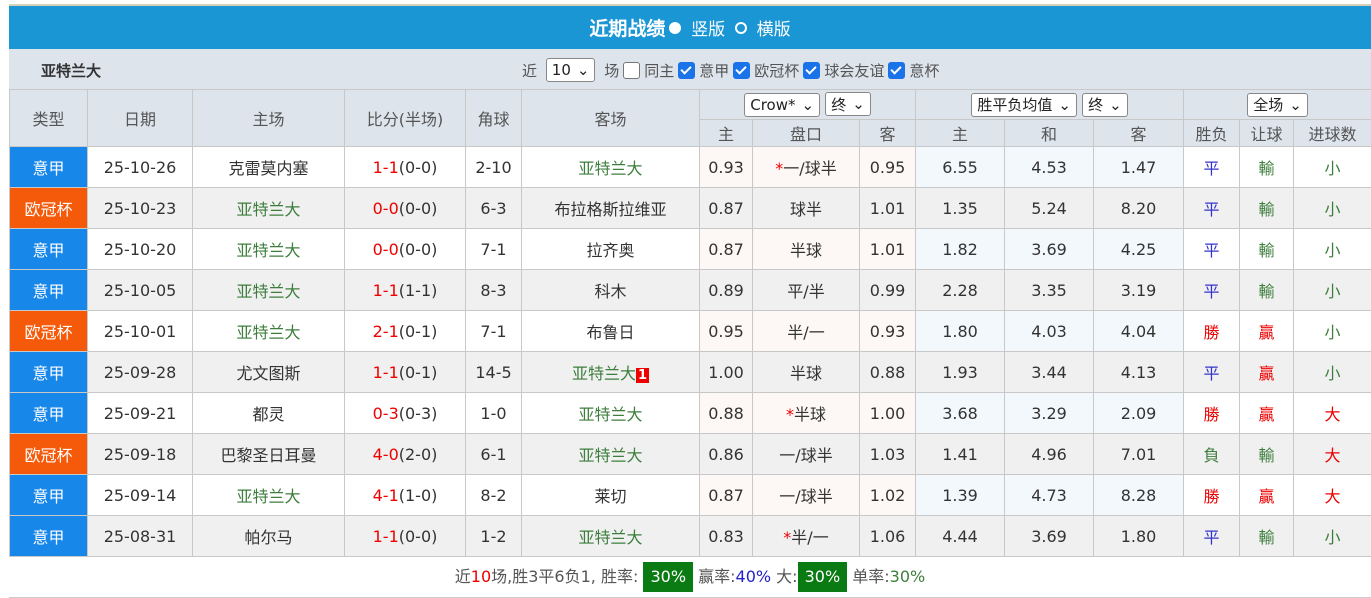 Image resolution: width=1371 pixels, height=598 pixels. I want to click on eu-away-odds: 8.20, so click(1139, 208).